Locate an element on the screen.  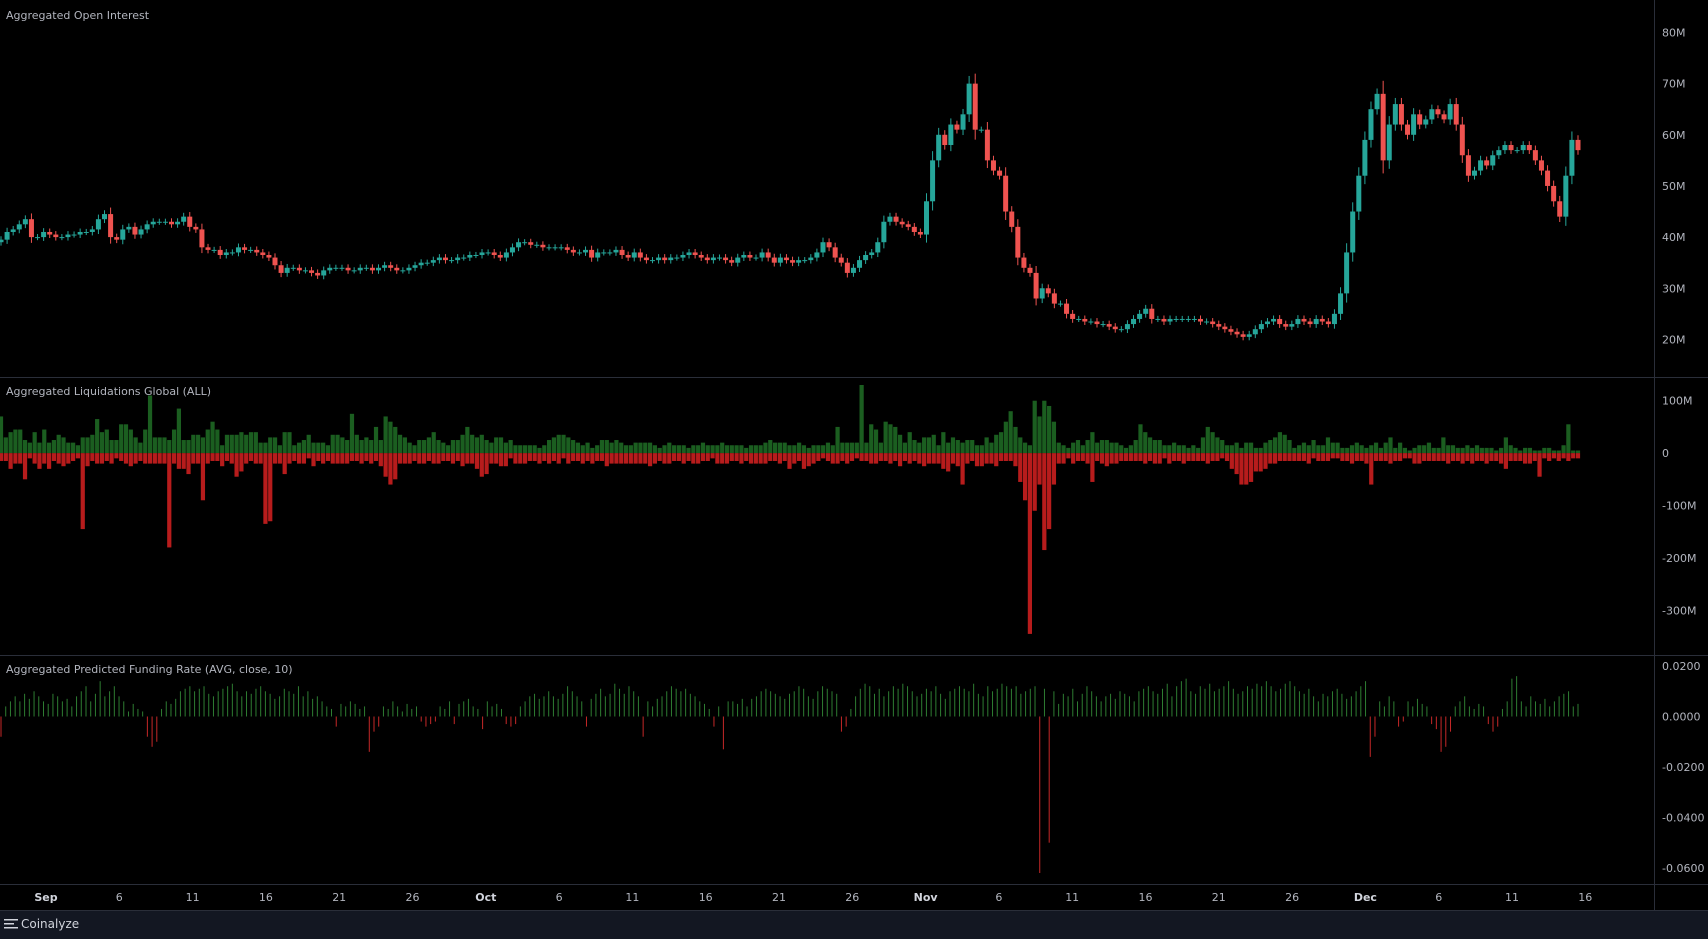
brand-logo: Coinalyze is located at coordinates (41, 924).